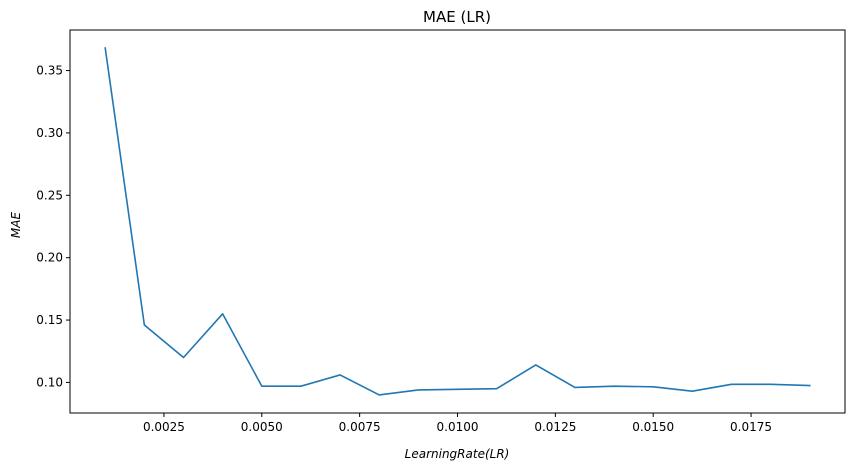  What do you see at coordinates (49, 133) in the screenshot?
I see `y-tick-label-4: 0.30` at bounding box center [49, 133].